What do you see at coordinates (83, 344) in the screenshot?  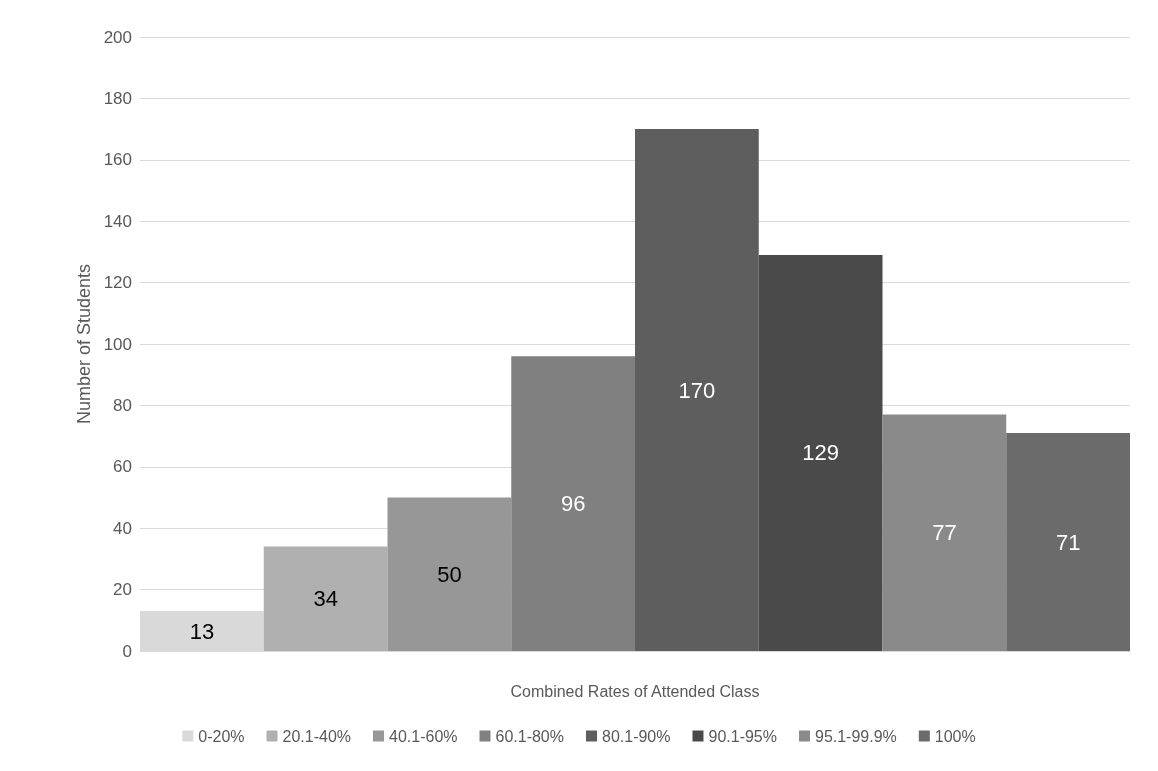 I see `y-axis-title: Number of Students` at bounding box center [83, 344].